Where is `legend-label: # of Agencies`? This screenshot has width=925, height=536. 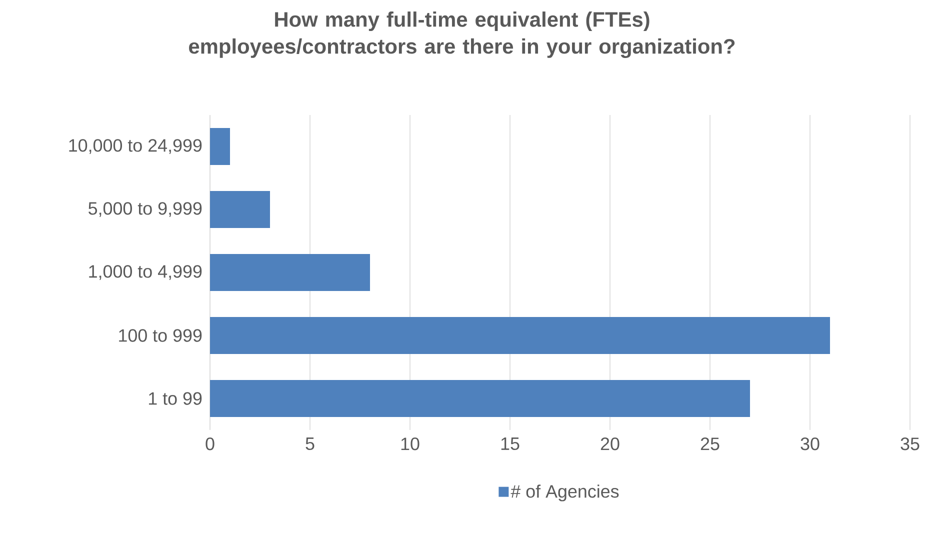 legend-label: # of Agencies is located at coordinates (564, 493).